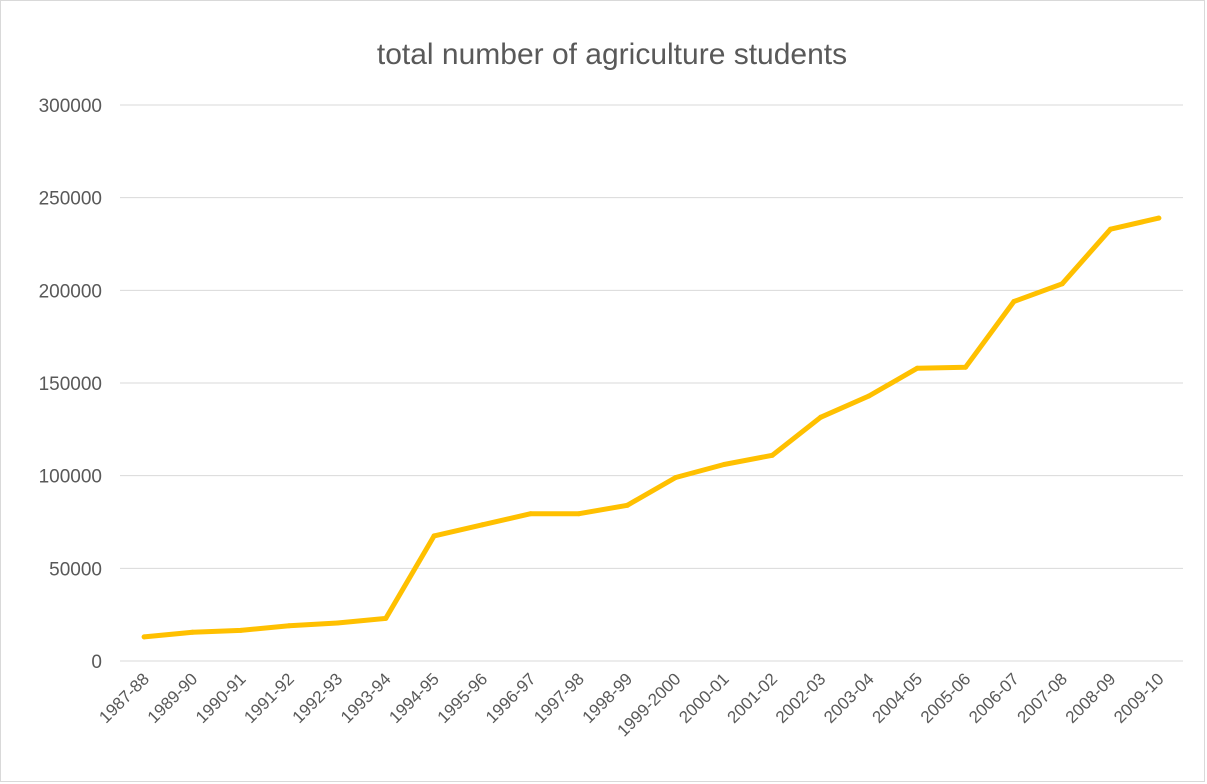 The height and width of the screenshot is (784, 1207). Describe the element at coordinates (612, 54) in the screenshot. I see `chart-title: total number of agriculture students` at that location.